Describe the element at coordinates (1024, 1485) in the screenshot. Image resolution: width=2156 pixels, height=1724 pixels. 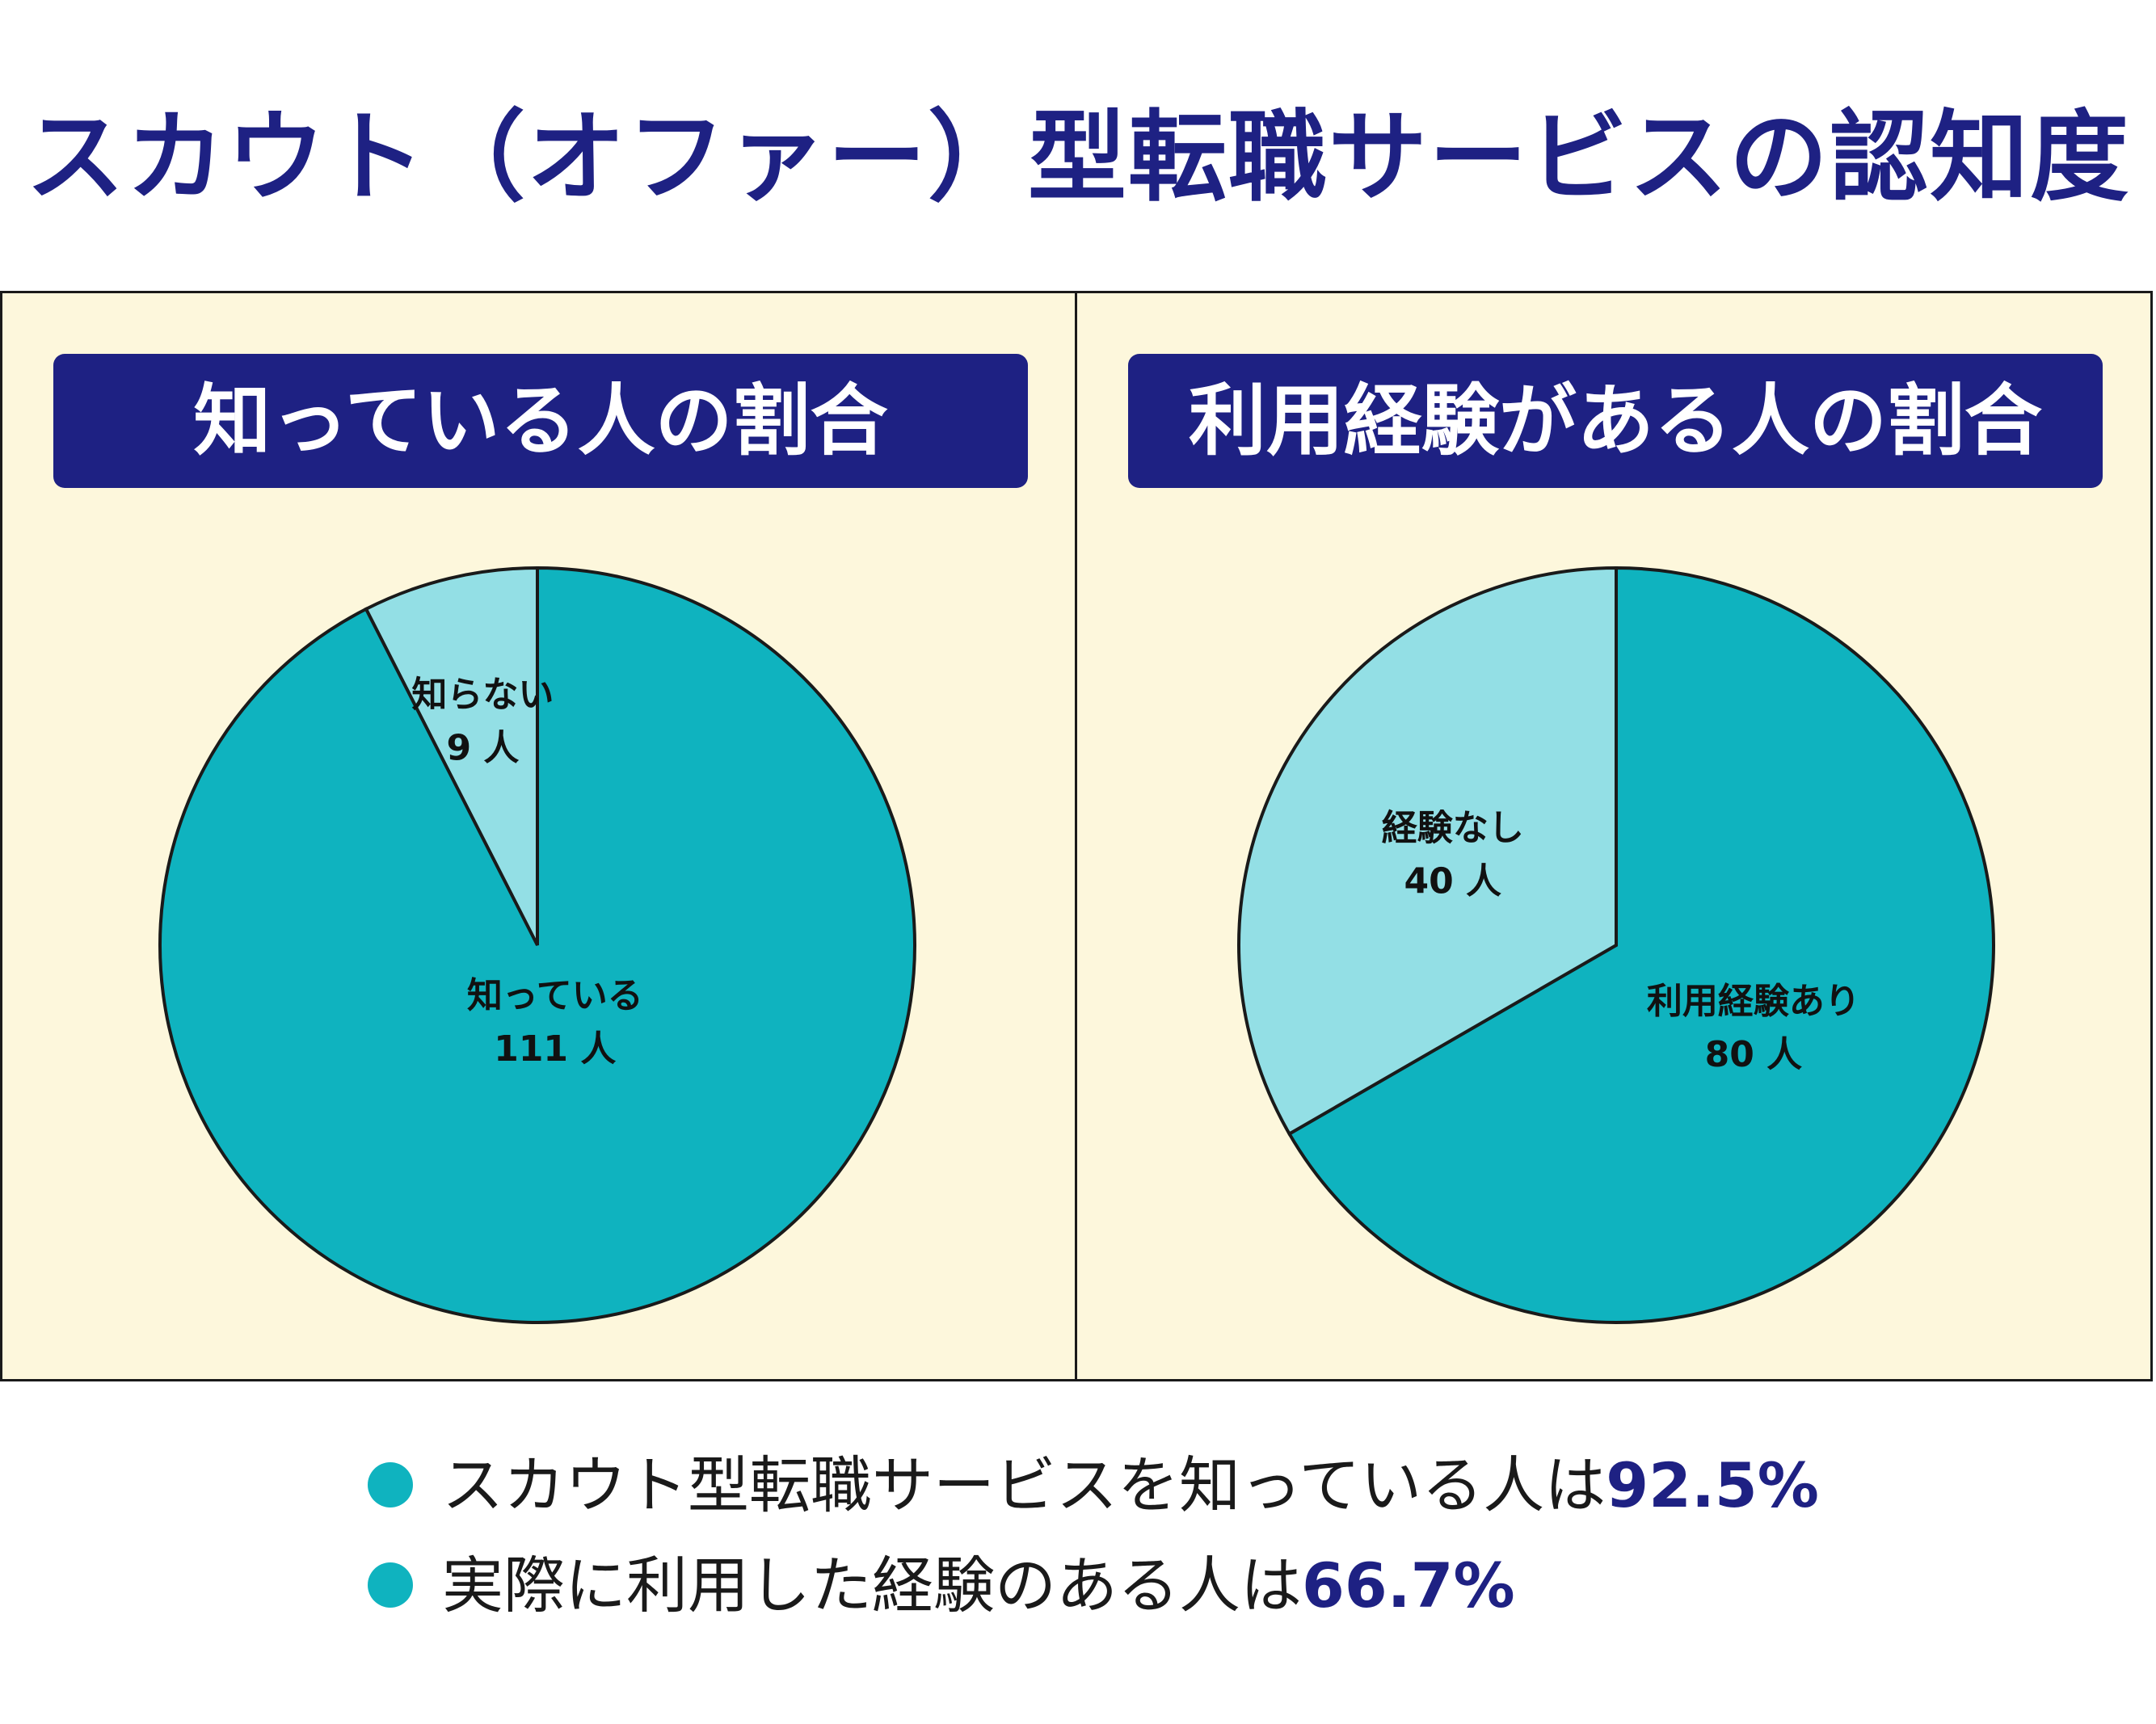
I see `summary-text: スカウト型転職サービスを知っている人は` at that location.